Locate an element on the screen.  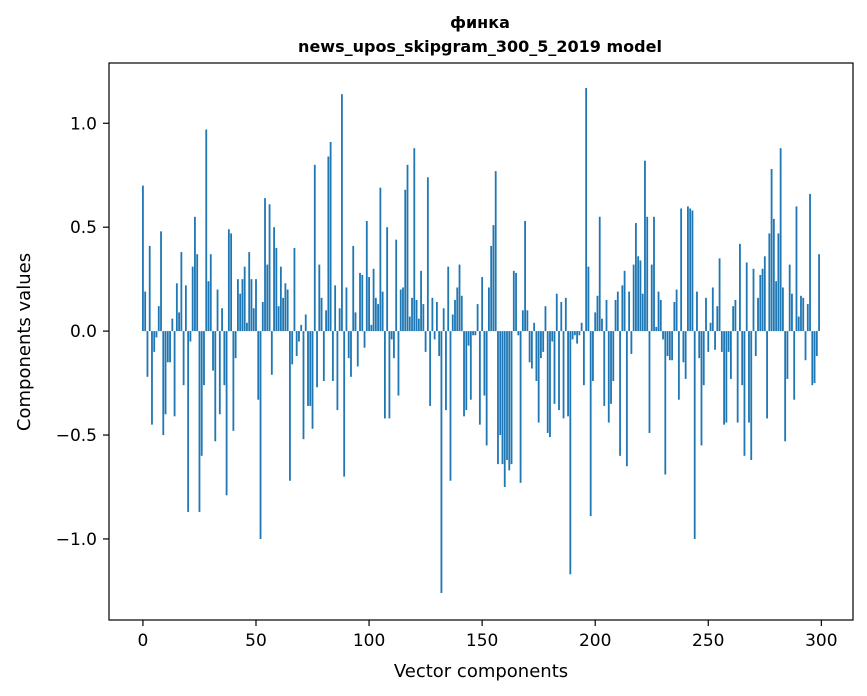
y-tick-label: −1.0 is located at coordinates (76, 540).